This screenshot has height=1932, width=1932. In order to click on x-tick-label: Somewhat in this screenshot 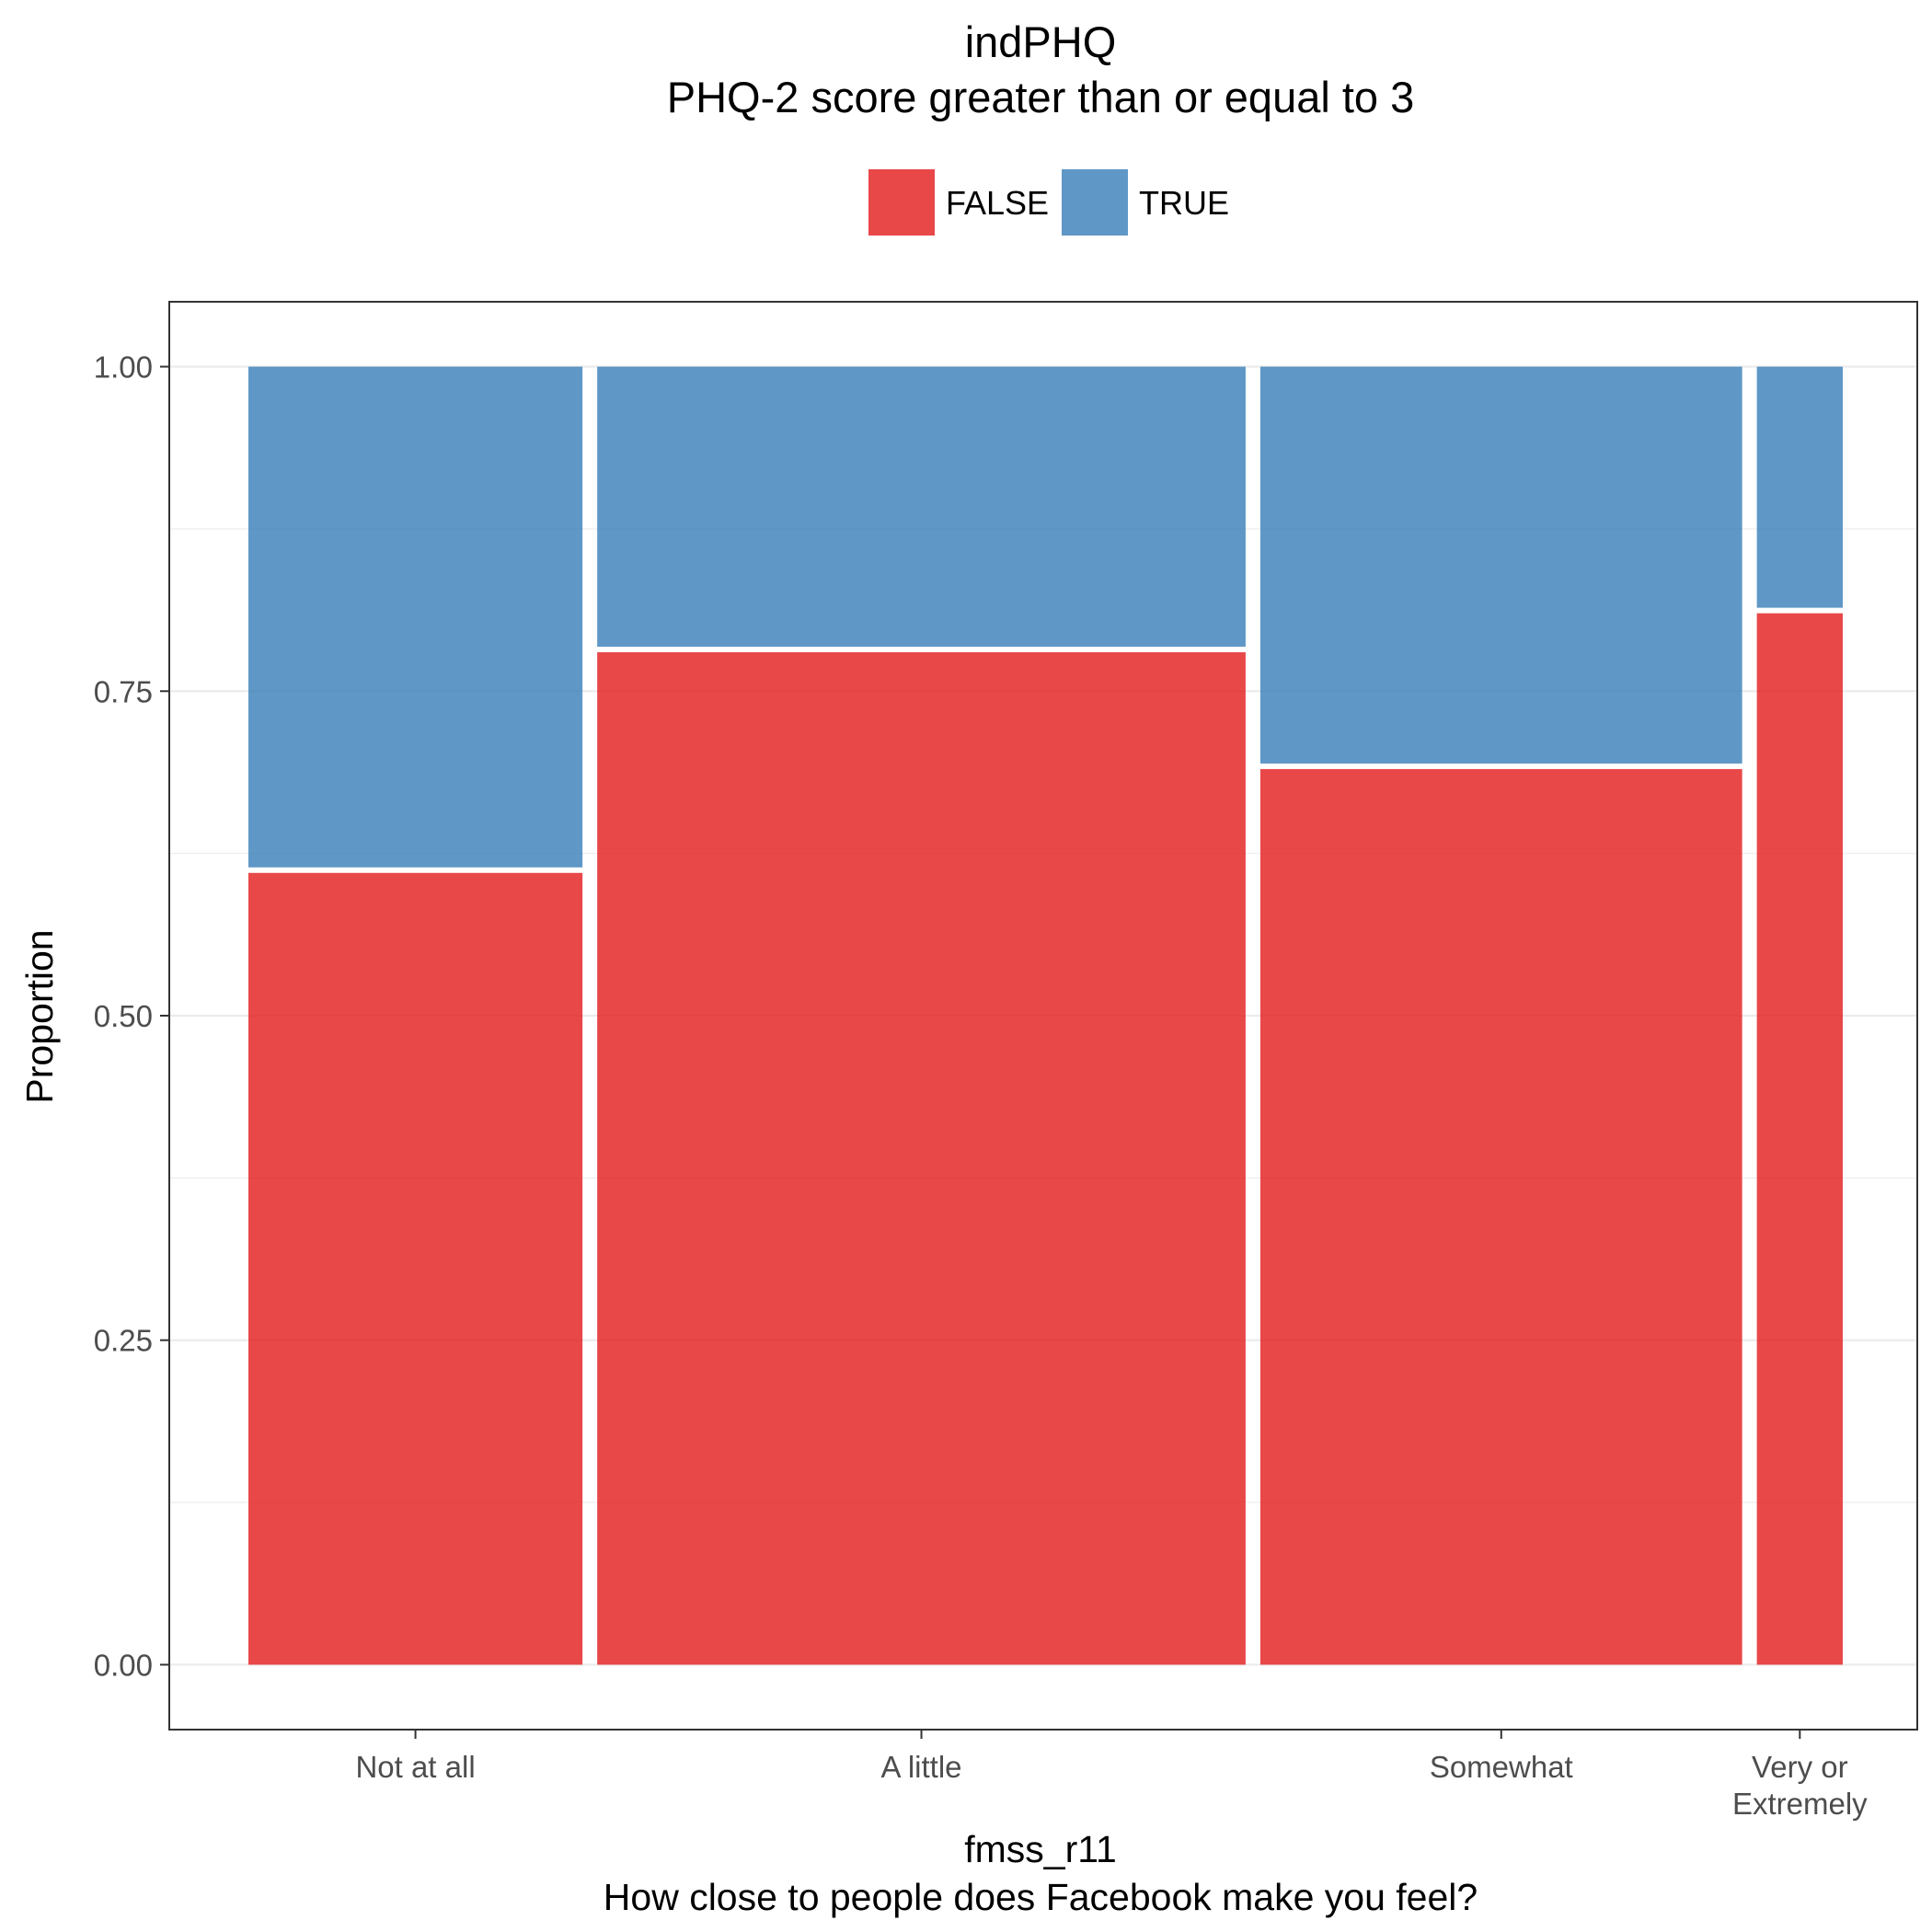, I will do `click(1501, 1767)`.